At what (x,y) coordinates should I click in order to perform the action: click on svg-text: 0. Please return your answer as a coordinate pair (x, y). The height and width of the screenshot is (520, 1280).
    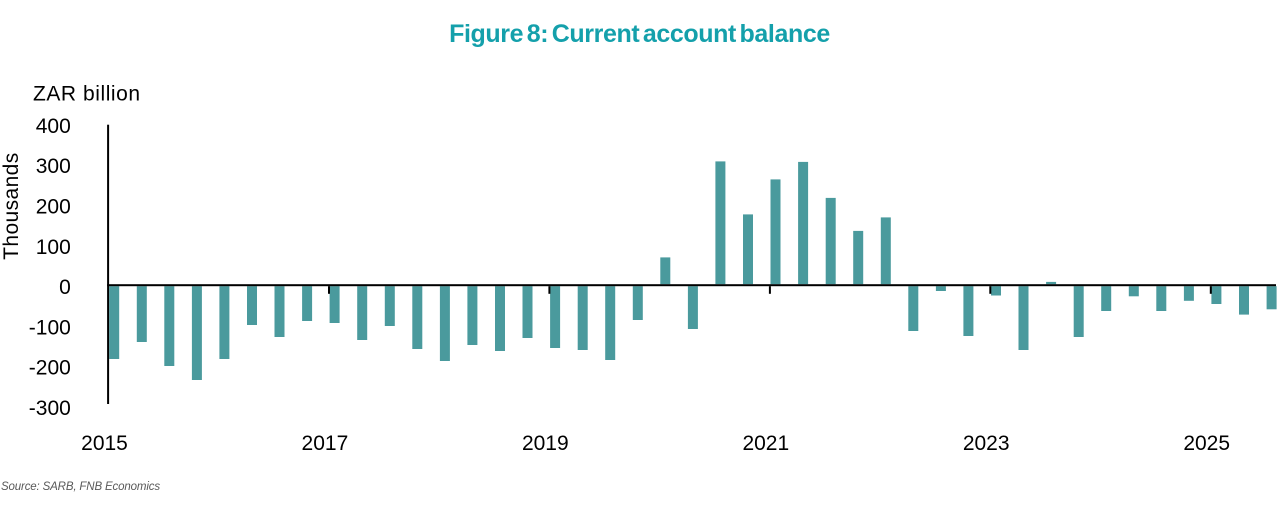
    Looking at the image, I should click on (65, 287).